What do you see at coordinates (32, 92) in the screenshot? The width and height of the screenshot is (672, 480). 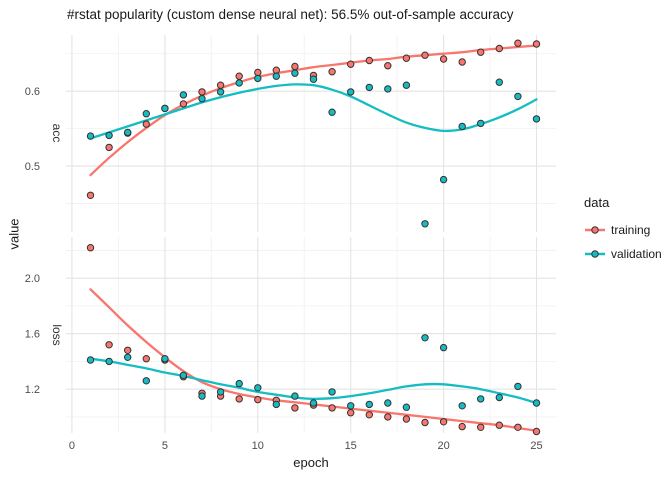 I see `y-tick-label-acc: 0.6` at bounding box center [32, 92].